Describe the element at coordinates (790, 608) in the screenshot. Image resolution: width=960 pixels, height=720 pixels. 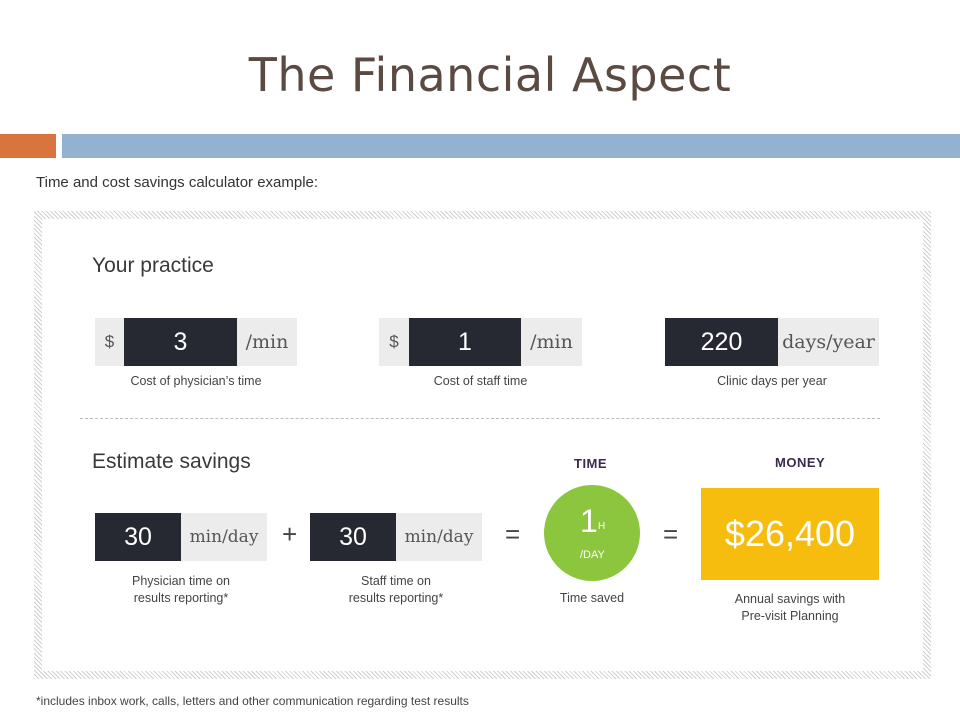
I see `annual-savings-caption: Annual savings with Pre-visit Planning` at that location.